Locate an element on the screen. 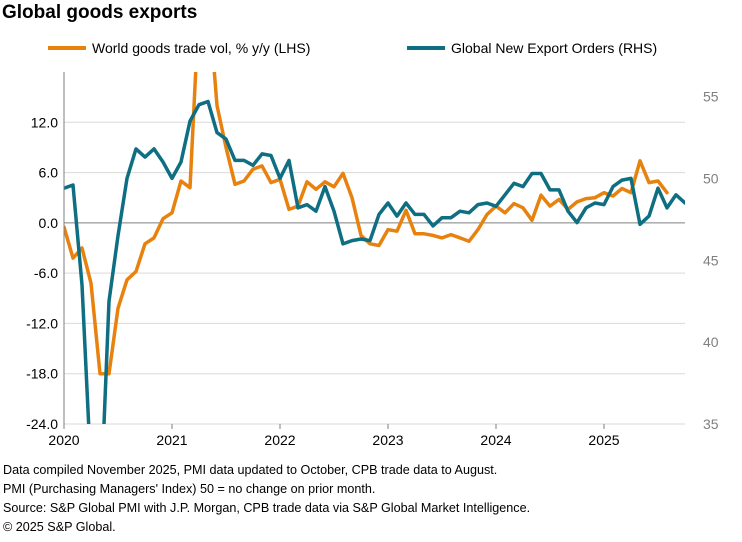 The height and width of the screenshot is (542, 742). right-axis: 55 50 45 40 35 is located at coordinates (711, 260).